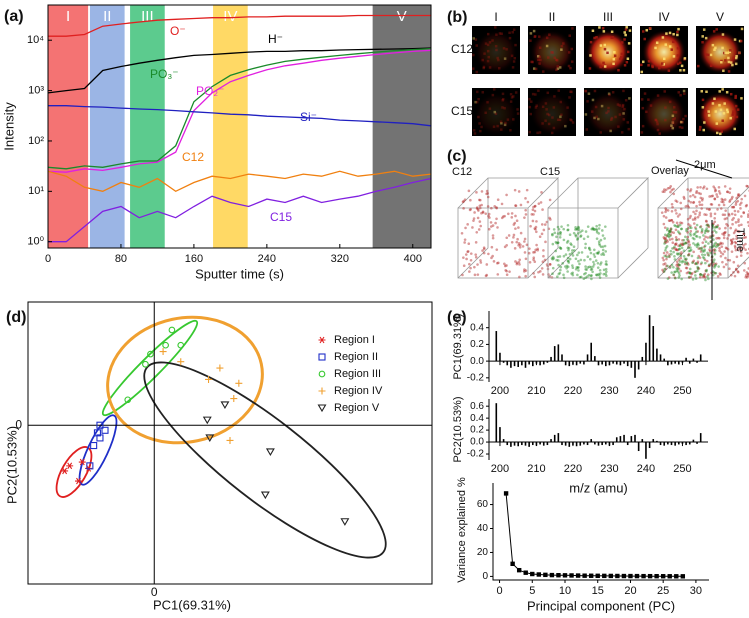 Image resolution: width=749 pixels, height=618 pixels. What do you see at coordinates (483, 504) in the screenshot?
I see `y-tick-label: 60` at bounding box center [483, 504].